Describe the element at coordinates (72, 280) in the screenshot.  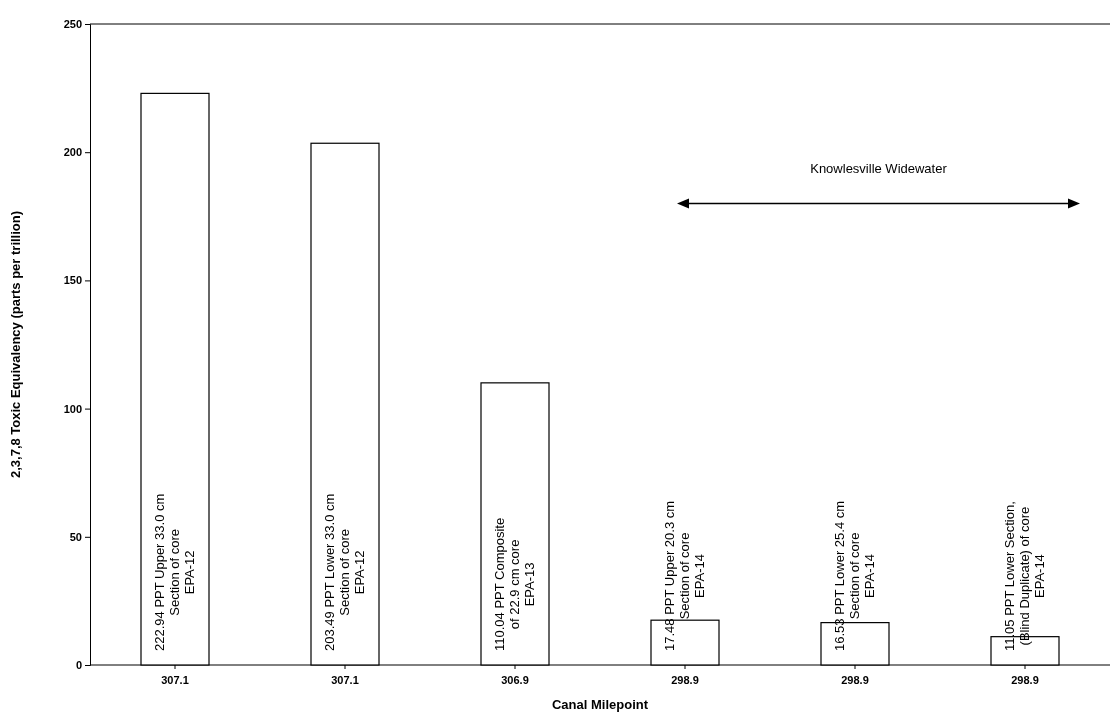
I see `y-tick-label: 150` at that location.